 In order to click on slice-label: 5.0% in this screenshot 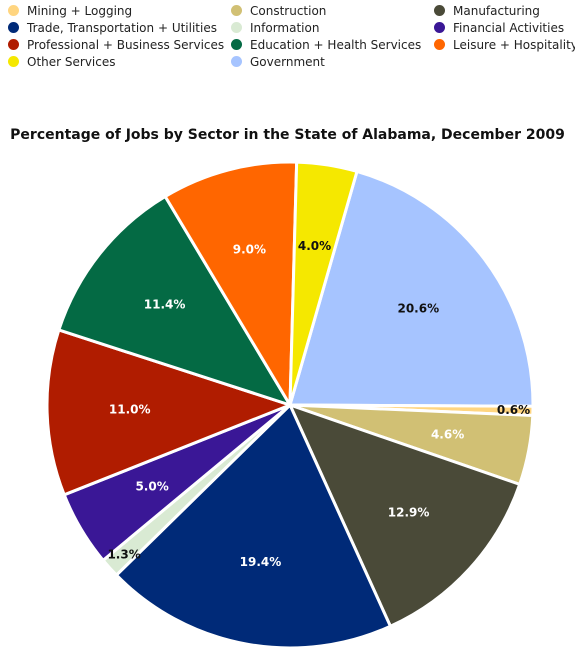, I will do `click(151, 486)`.